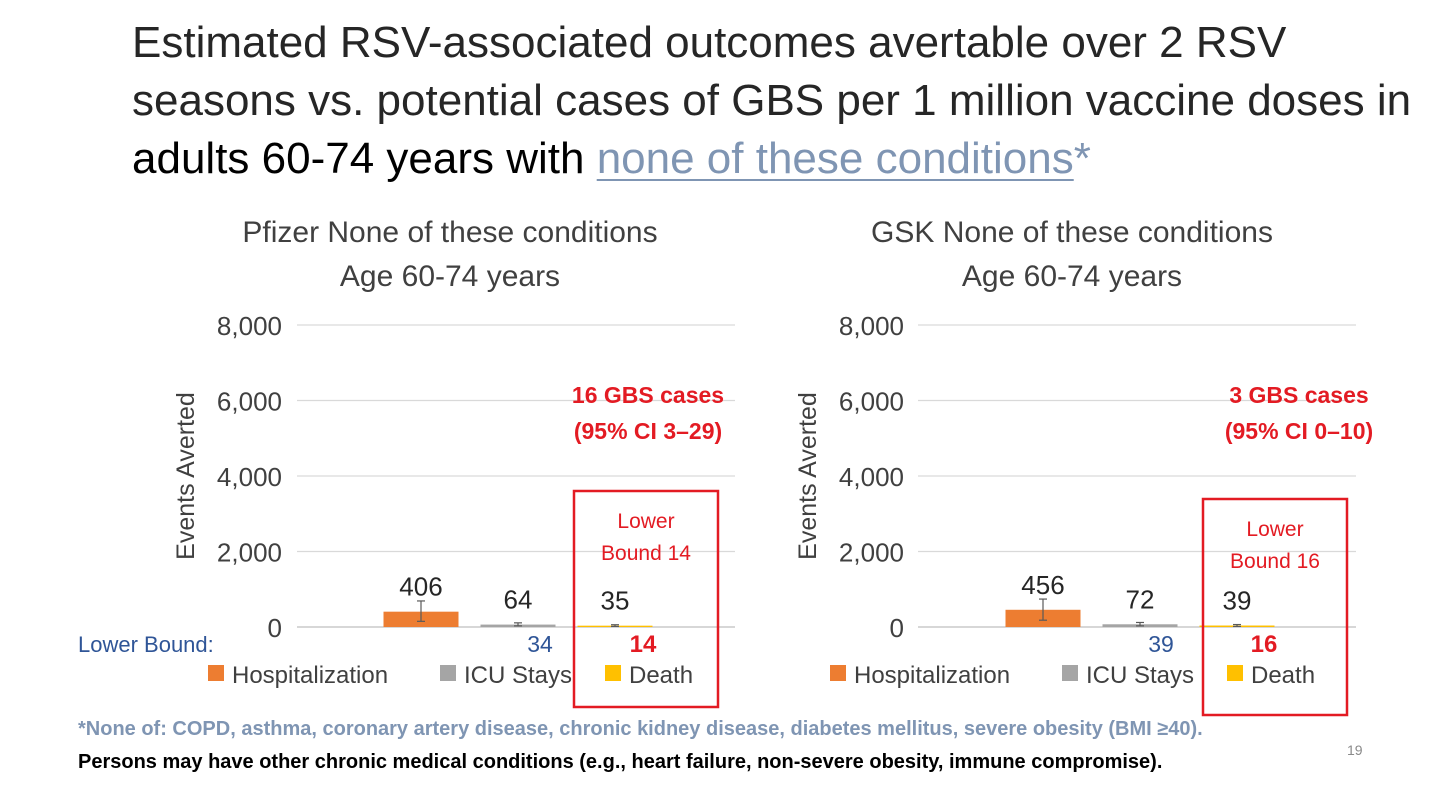  Describe the element at coordinates (1042, 585) in the screenshot. I see `data-label: 456` at that location.